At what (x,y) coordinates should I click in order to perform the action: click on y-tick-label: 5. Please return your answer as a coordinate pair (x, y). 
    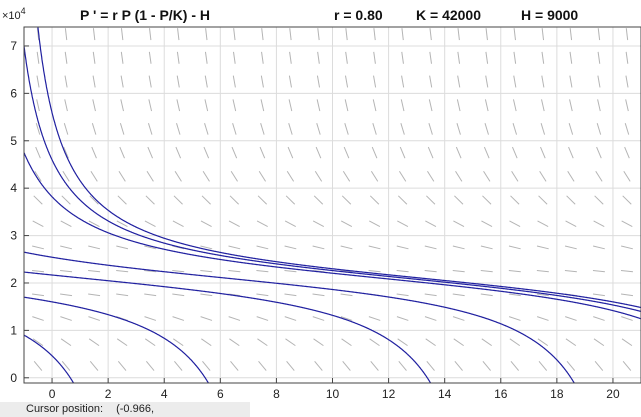
    Looking at the image, I should click on (13, 141).